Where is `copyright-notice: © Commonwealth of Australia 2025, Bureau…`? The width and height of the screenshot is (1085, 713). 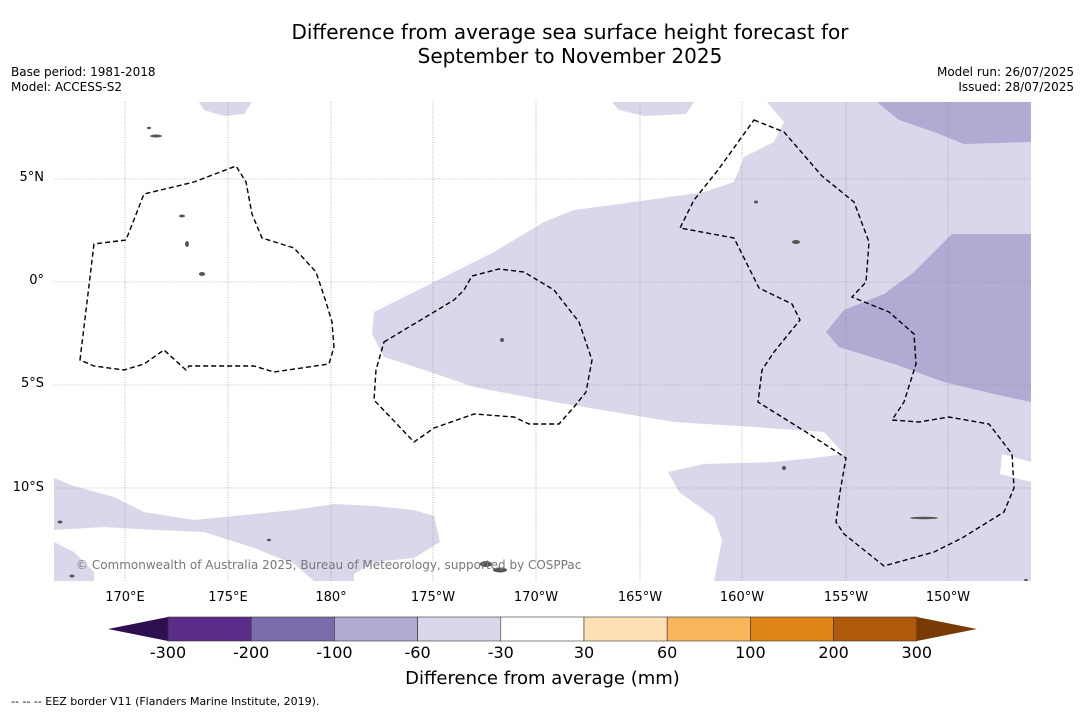 copyright-notice: © Commonwealth of Australia 2025, Bureau… is located at coordinates (329, 565).